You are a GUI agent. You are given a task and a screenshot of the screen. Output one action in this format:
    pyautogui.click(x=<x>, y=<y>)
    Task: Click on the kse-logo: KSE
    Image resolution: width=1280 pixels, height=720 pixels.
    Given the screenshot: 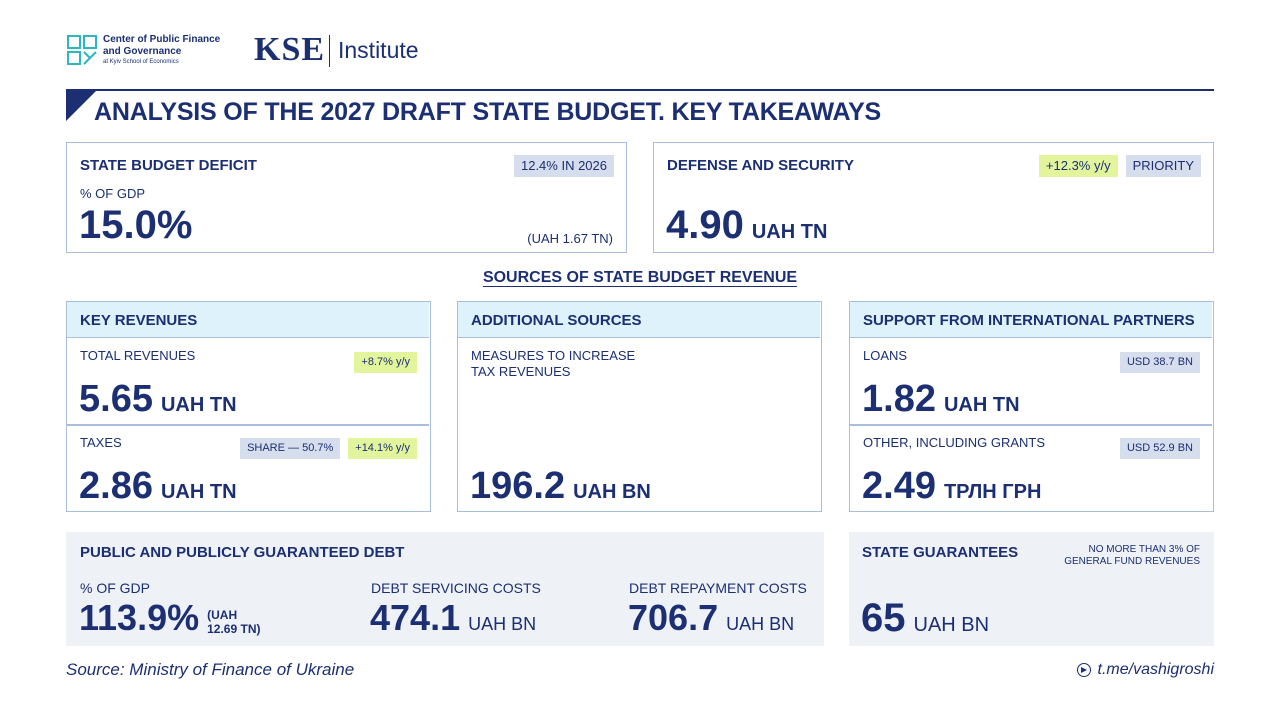 What is the action you would take?
    pyautogui.click(x=290, y=49)
    